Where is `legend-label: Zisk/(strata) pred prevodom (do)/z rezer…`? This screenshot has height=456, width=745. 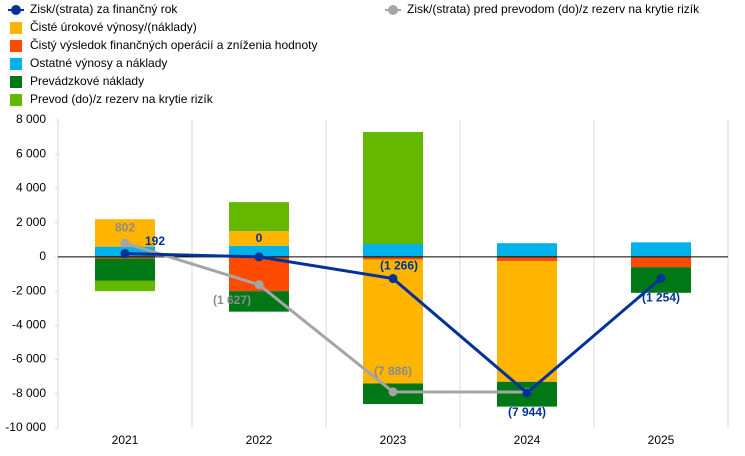
legend-label: Zisk/(strata) pred prevodom (do)/z rezer… is located at coordinates (553, 9).